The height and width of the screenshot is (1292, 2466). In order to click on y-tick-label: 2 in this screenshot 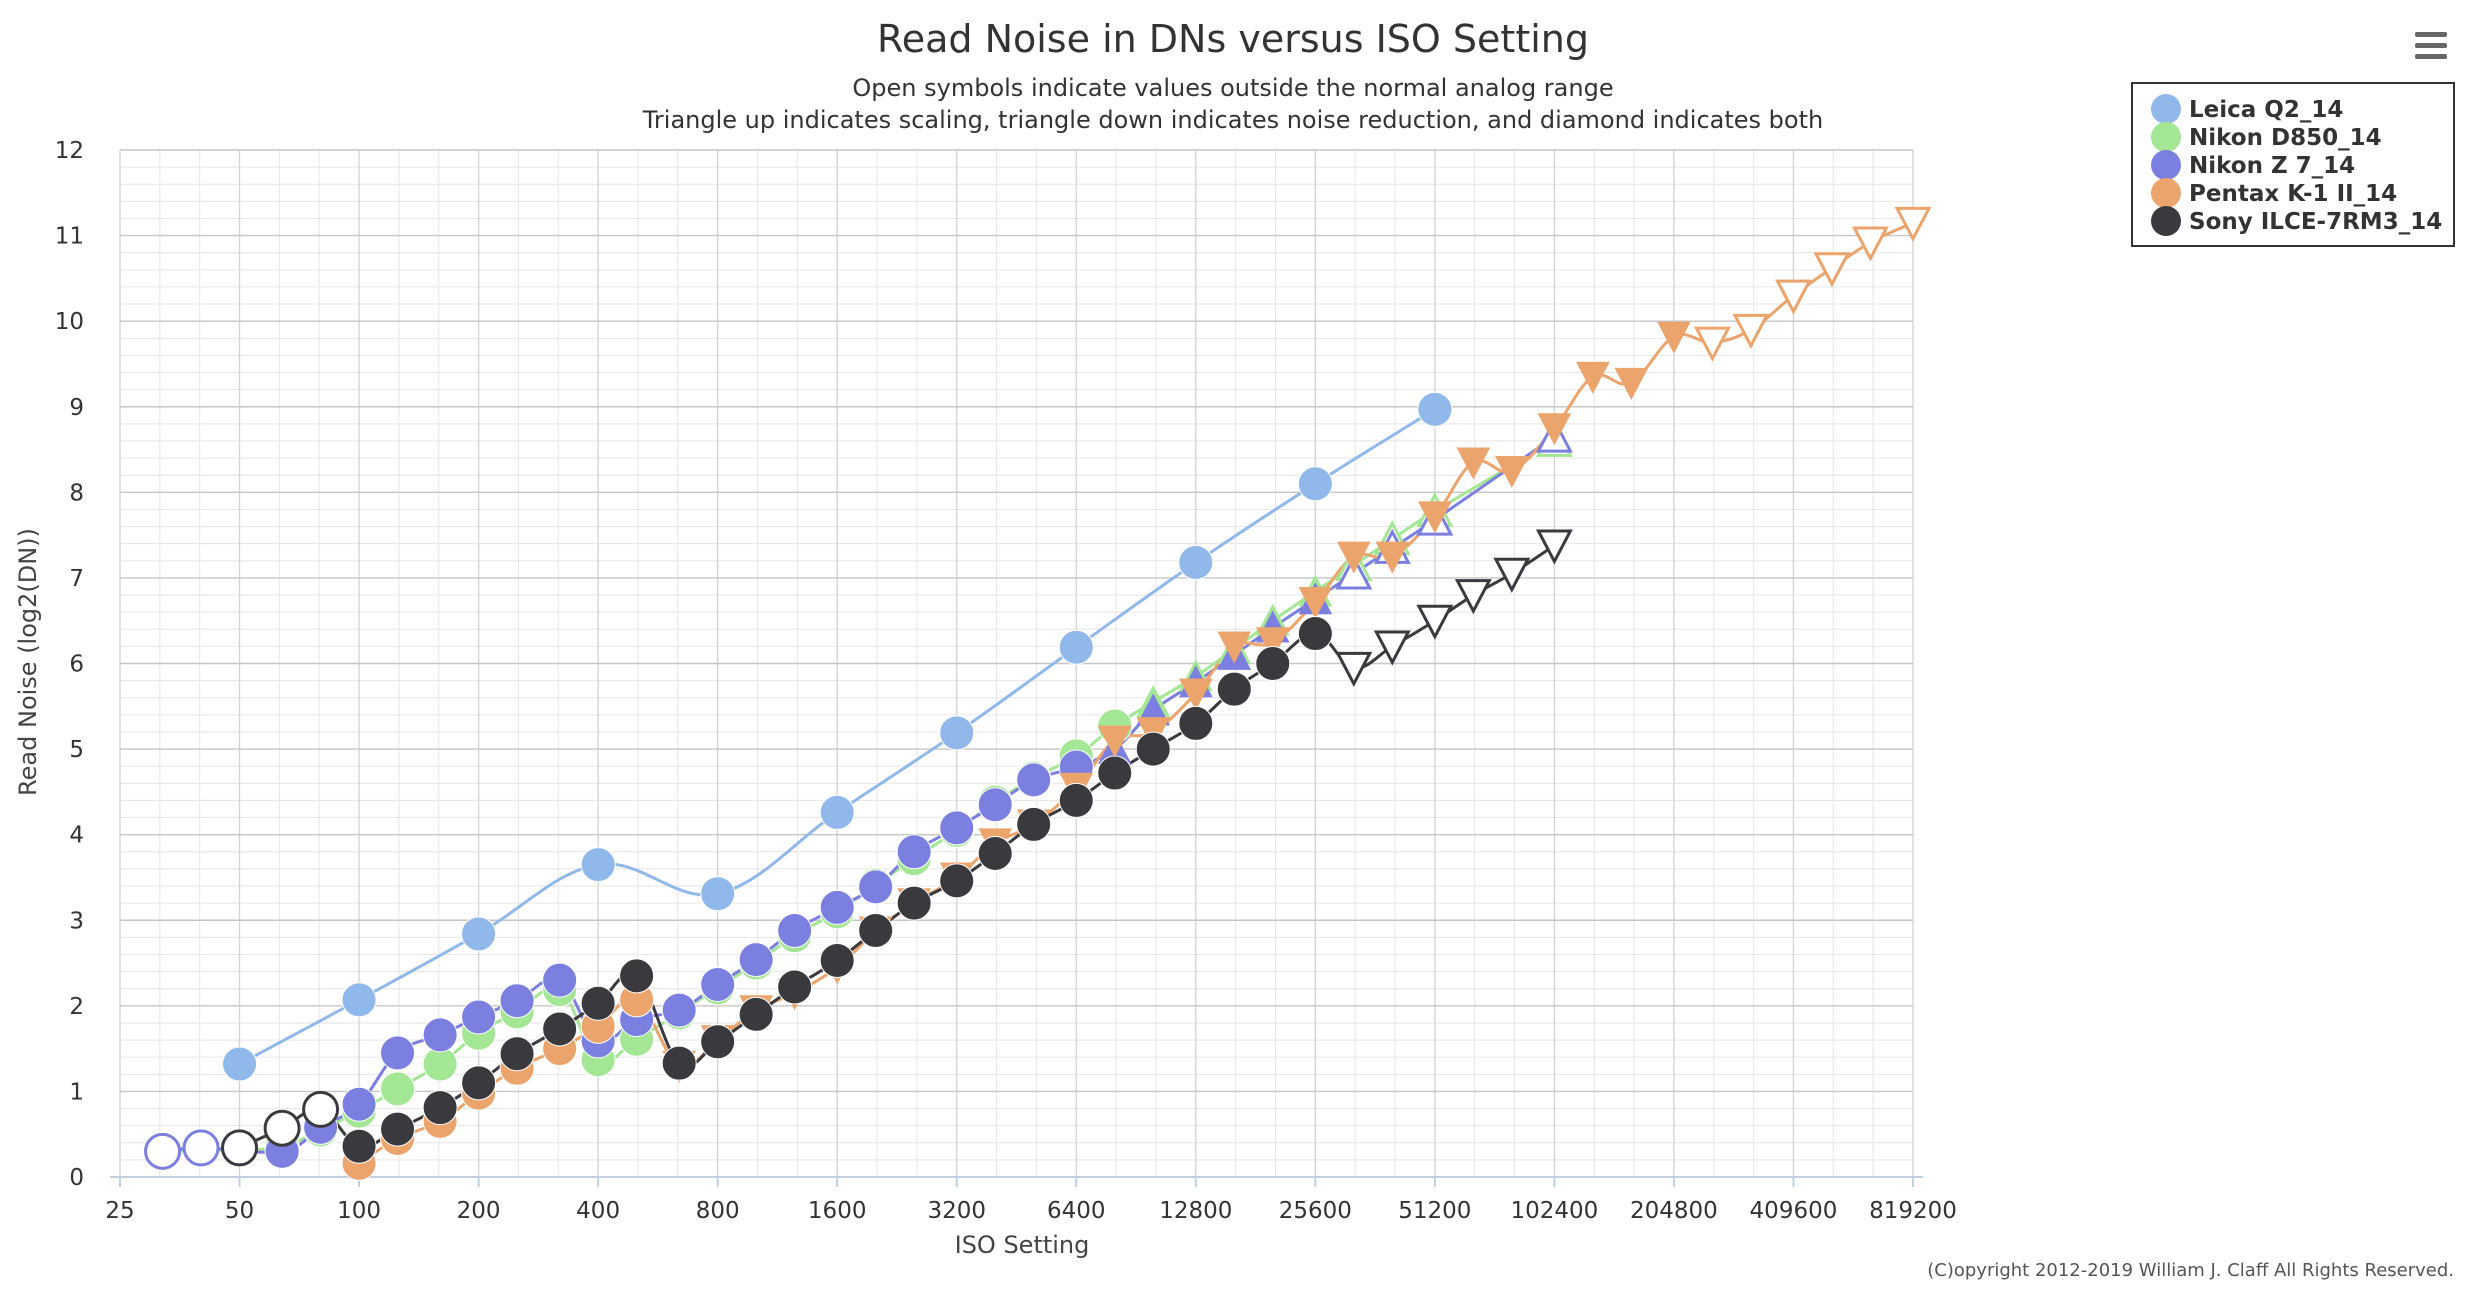, I will do `click(76, 1007)`.